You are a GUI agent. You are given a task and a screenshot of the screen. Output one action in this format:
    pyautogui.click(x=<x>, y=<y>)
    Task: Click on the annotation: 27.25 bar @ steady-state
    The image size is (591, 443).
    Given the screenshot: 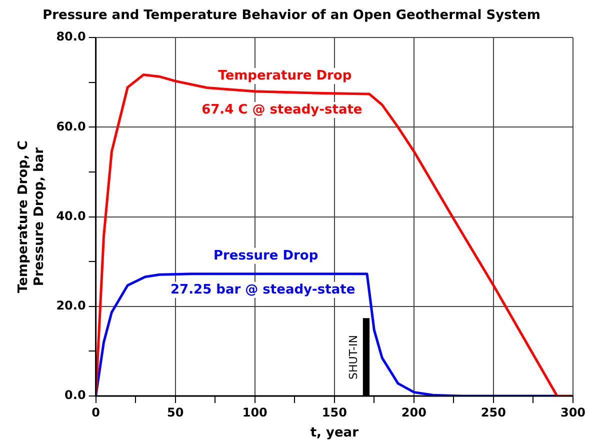 What is the action you would take?
    pyautogui.click(x=263, y=290)
    